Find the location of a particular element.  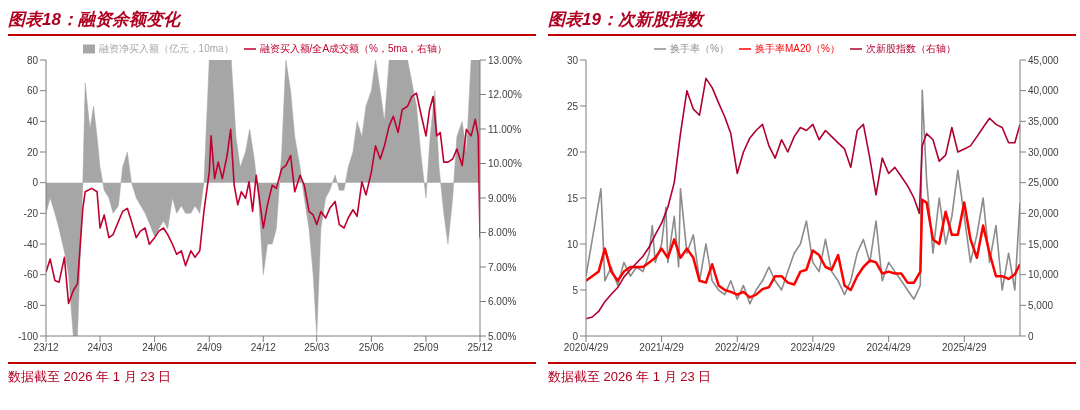

y2-tick-label: 10,000 is located at coordinates (1044, 275).